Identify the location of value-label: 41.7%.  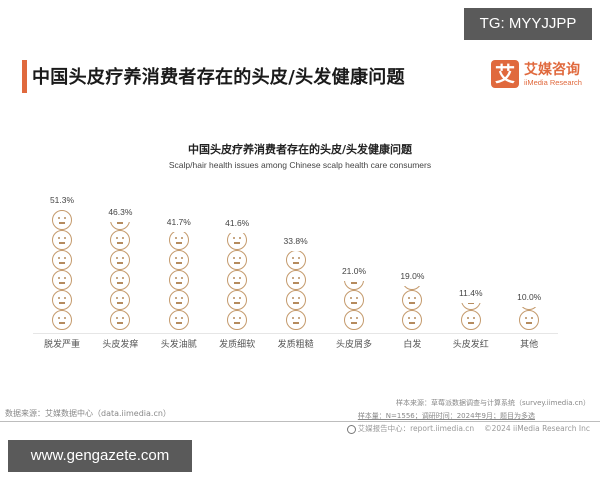
(178, 222).